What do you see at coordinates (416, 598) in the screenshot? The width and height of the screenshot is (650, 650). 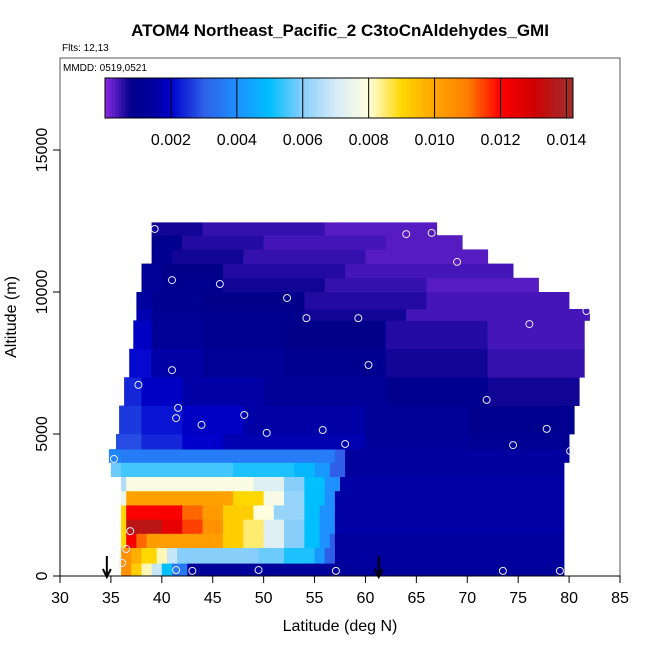 I see `x-tick-label: 65` at bounding box center [416, 598].